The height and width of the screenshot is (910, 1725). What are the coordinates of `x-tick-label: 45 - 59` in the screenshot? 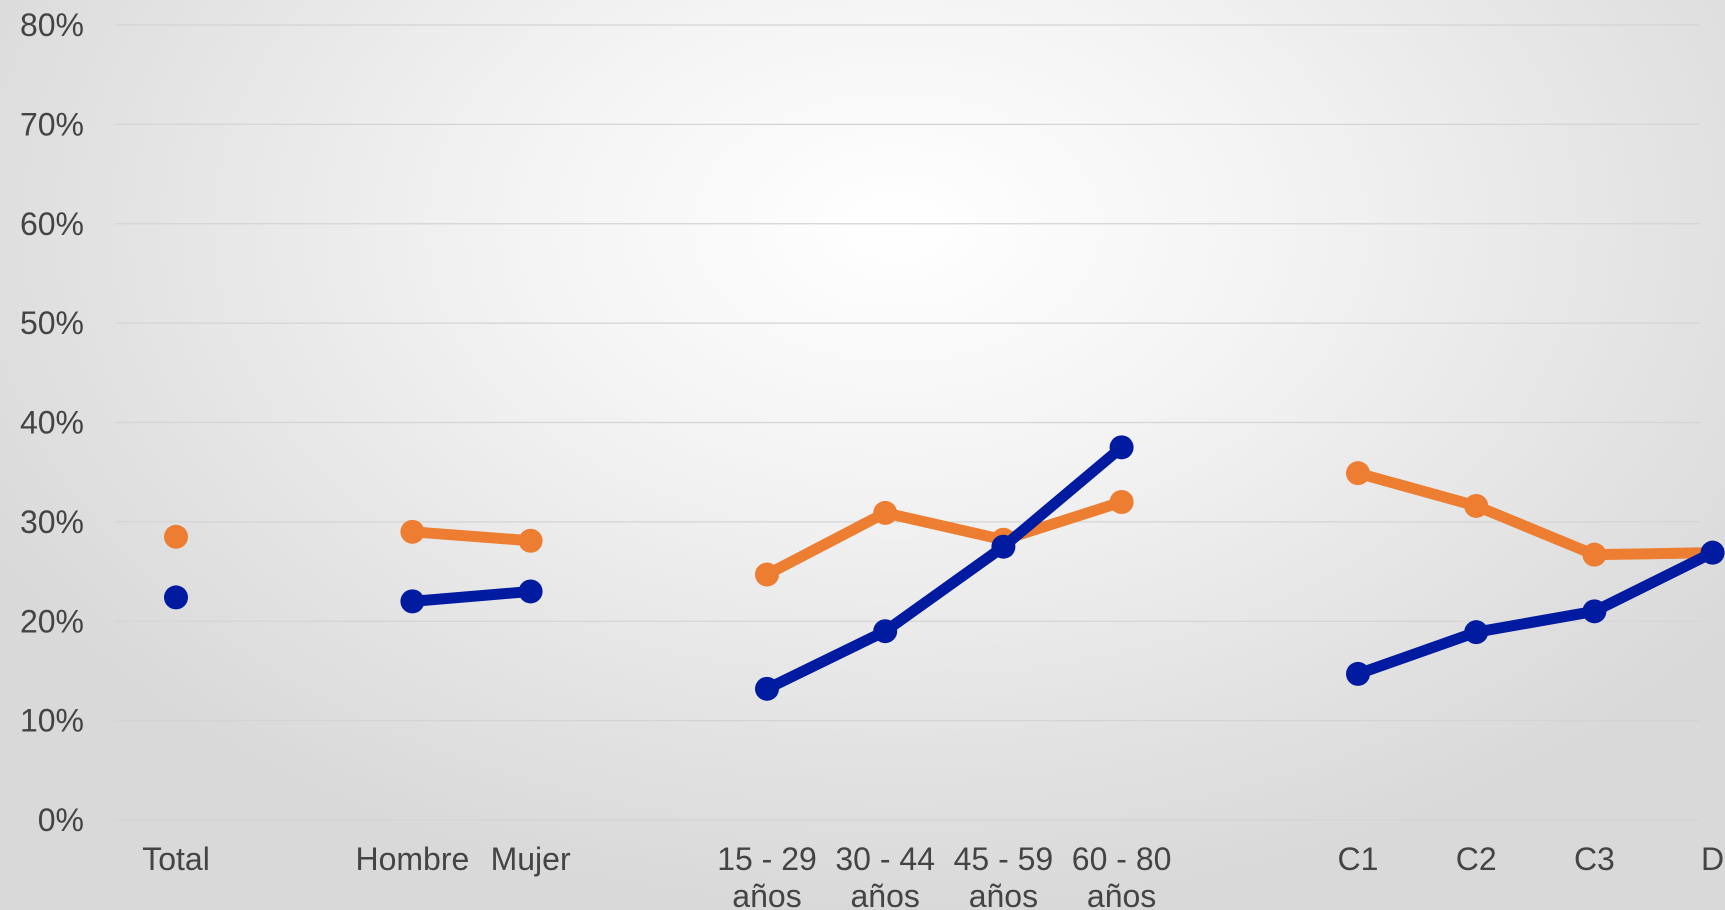 It's located at (1004, 859).